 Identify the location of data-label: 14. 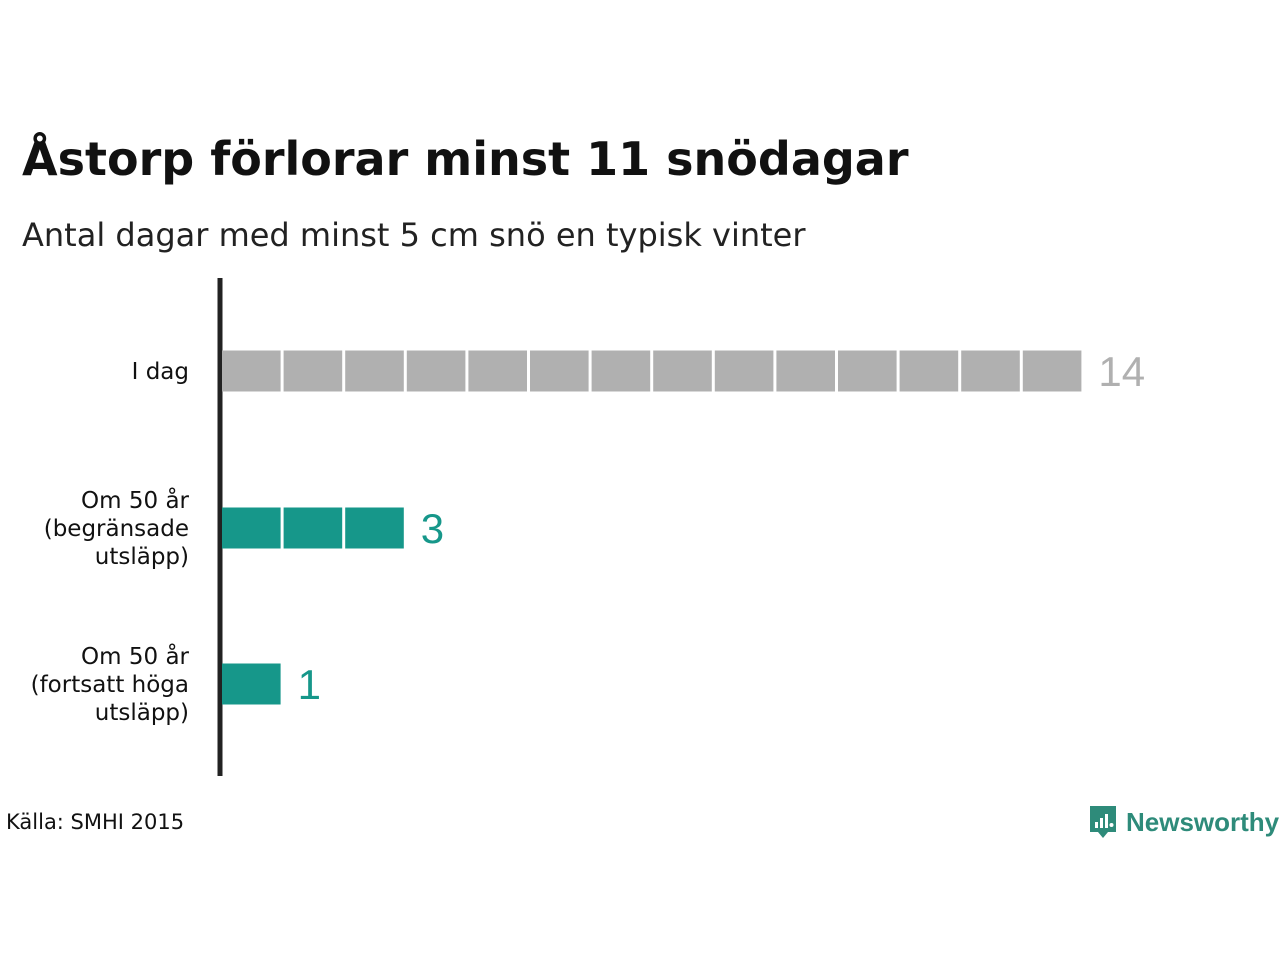
(1121, 371).